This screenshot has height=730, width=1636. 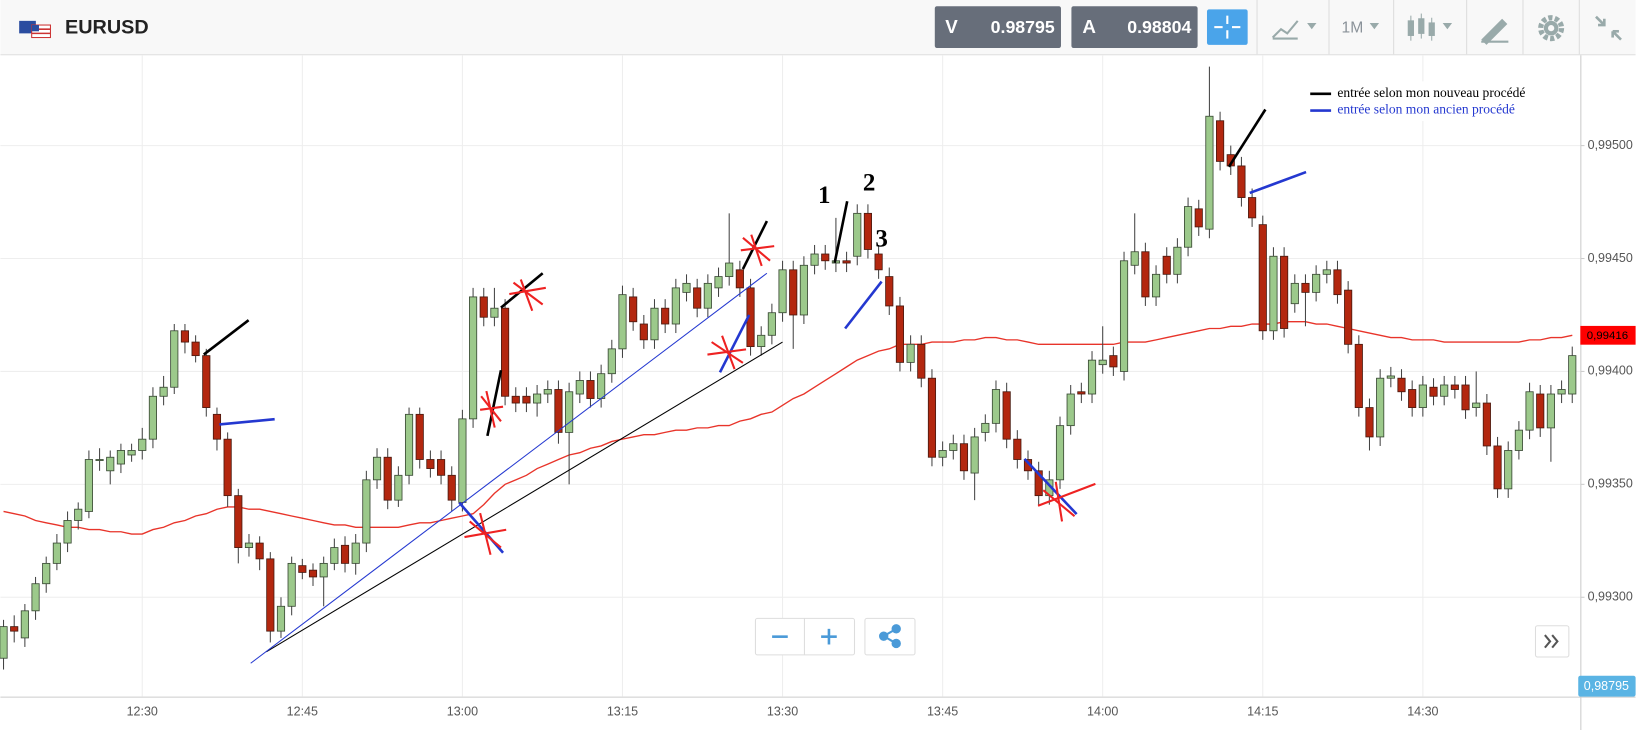 I want to click on bid-button, so click(x=997, y=27).